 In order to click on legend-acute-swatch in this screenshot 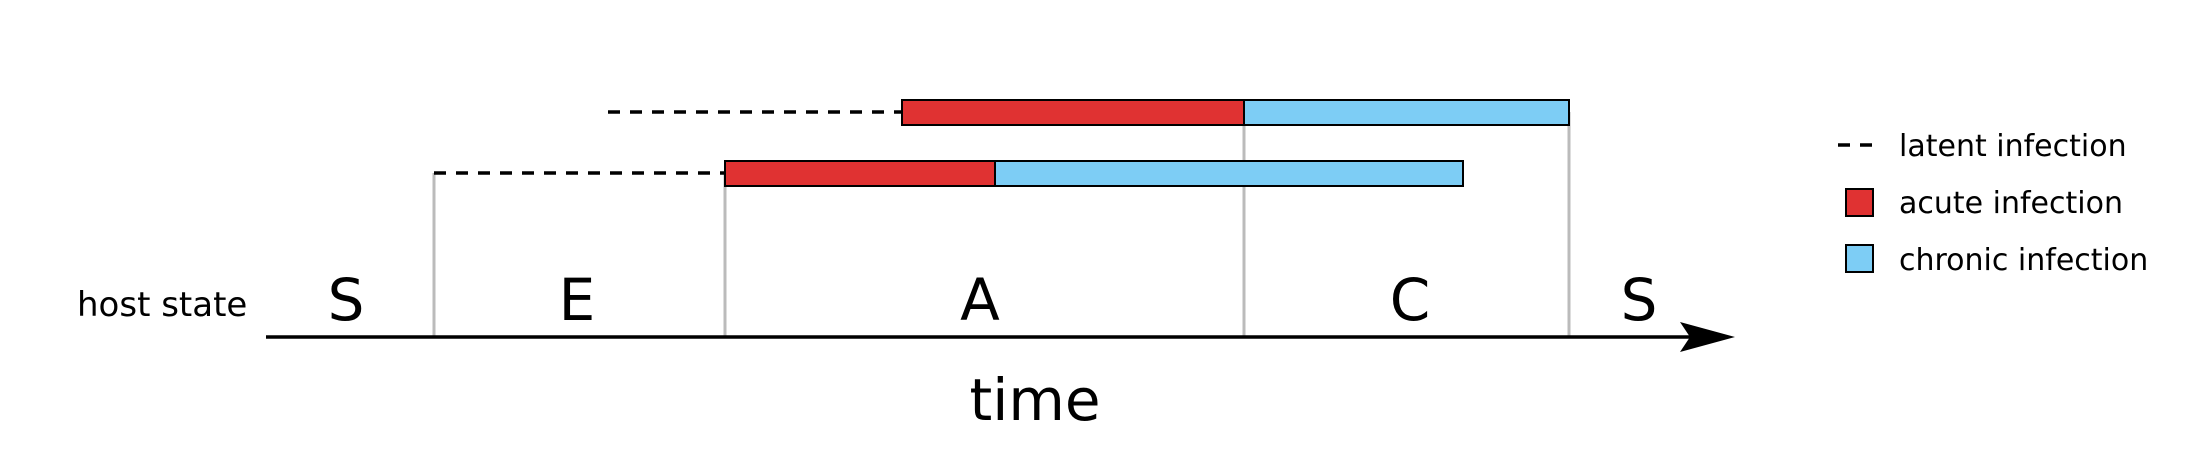, I will do `click(1859, 202)`.